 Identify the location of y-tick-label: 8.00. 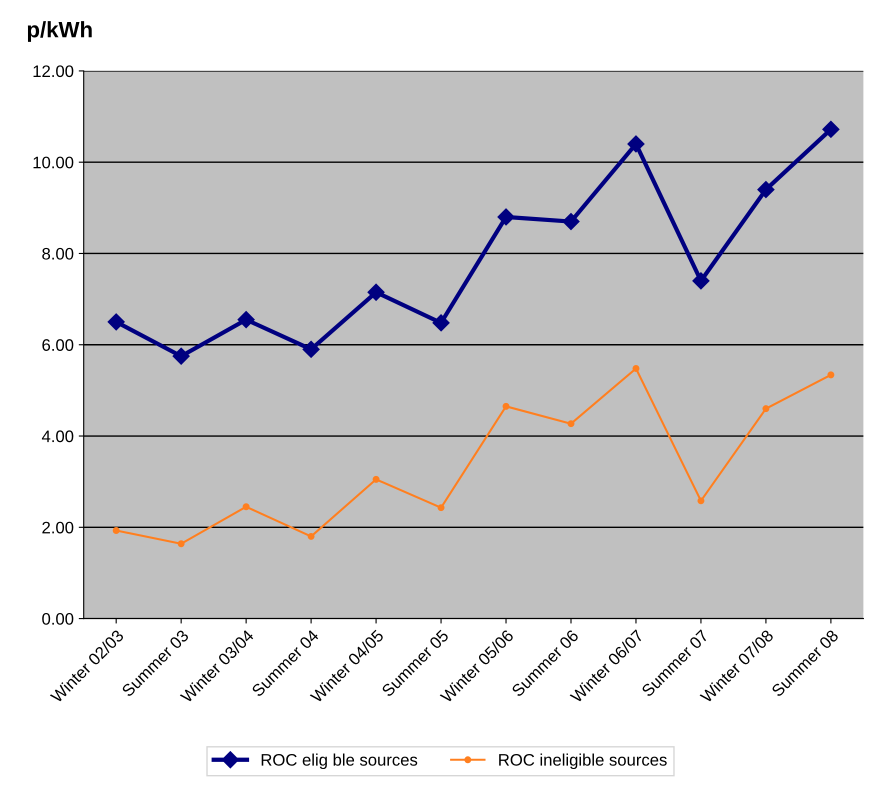
(58, 254).